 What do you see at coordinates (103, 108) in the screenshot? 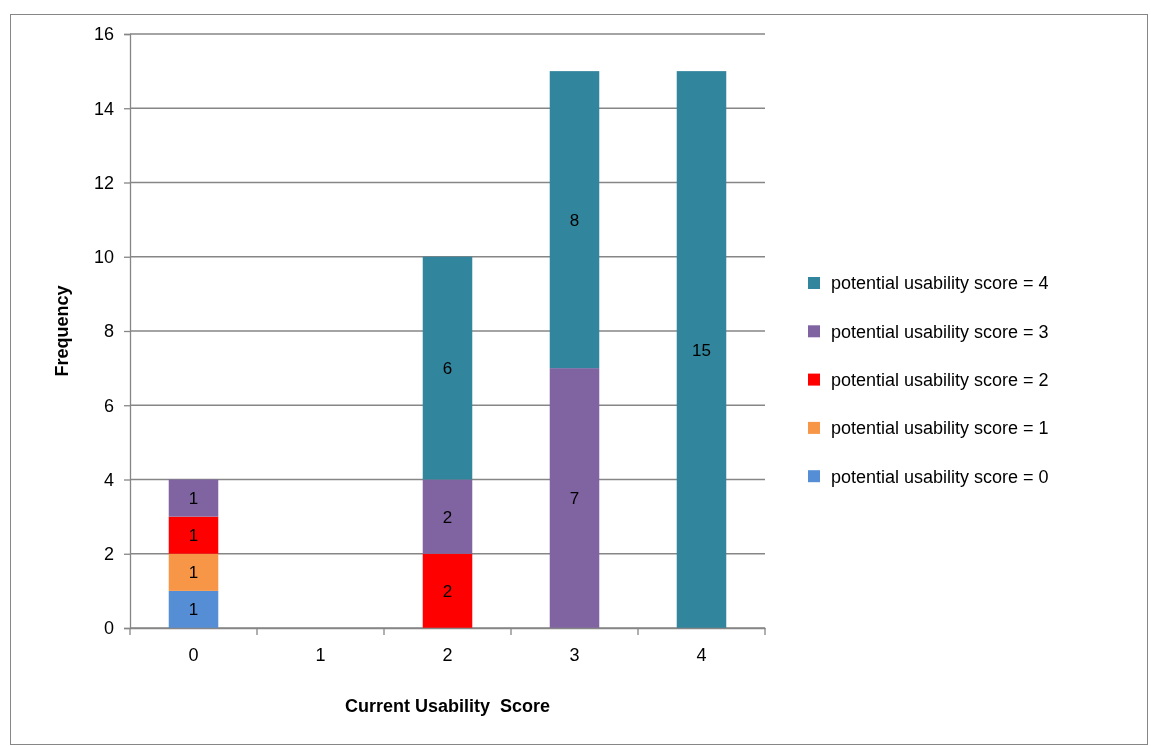
I see `y-tick-label: 14` at bounding box center [103, 108].